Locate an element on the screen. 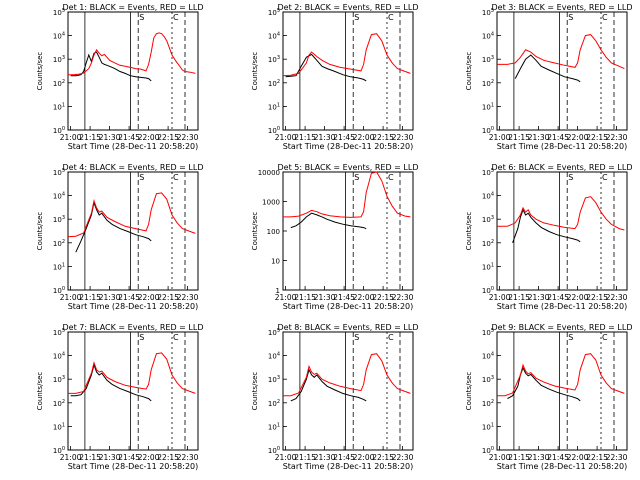 Image resolution: width=640 pixels, height=480 pixels. y-tick-label: 103 is located at coordinates (488, 59).